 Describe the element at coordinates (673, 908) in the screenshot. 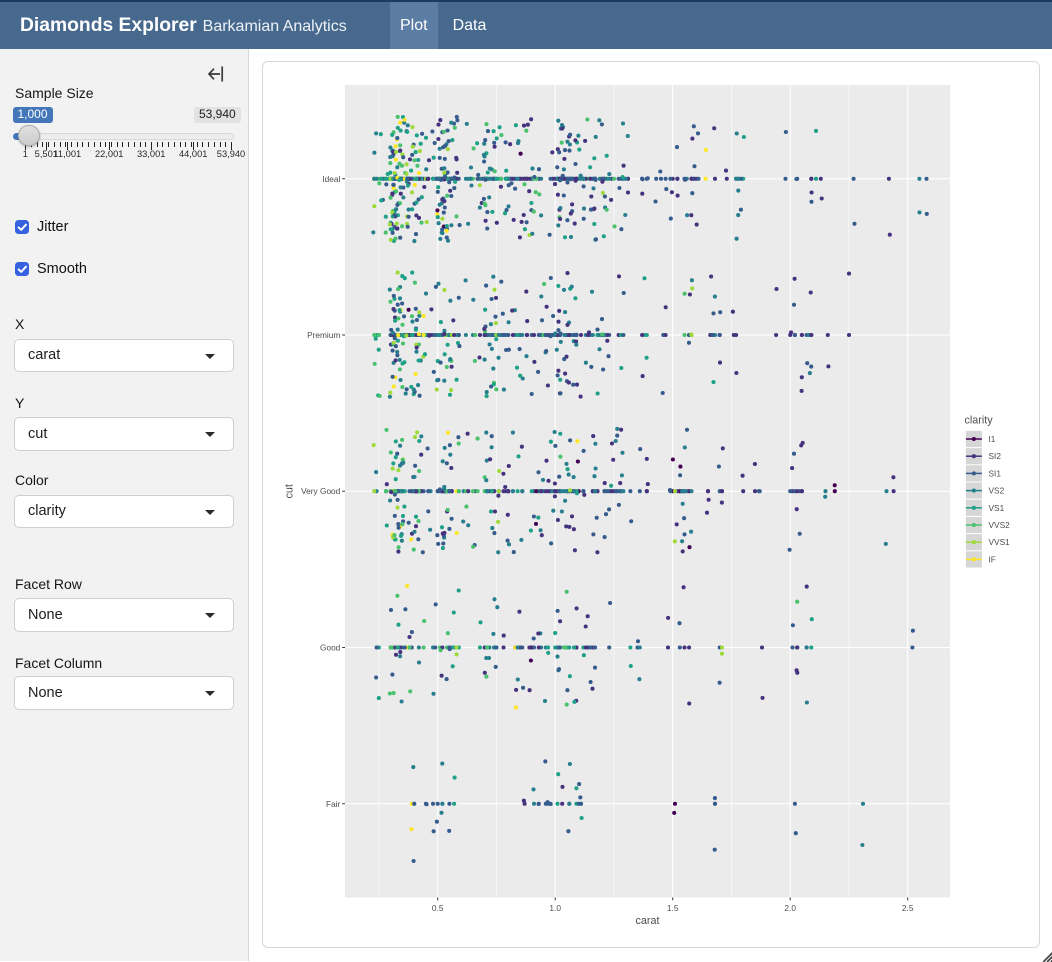

I see `svg-text: 1.5` at that location.